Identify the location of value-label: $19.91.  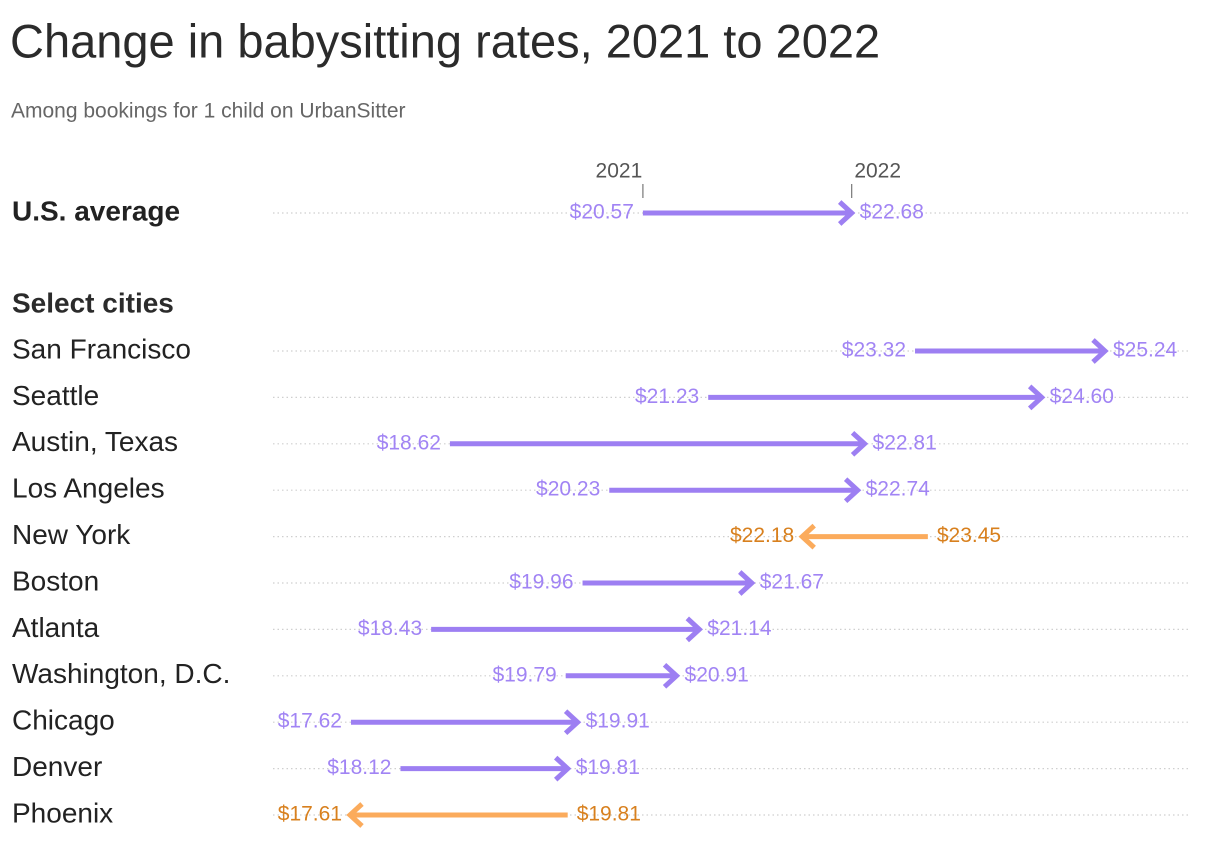
(618, 721).